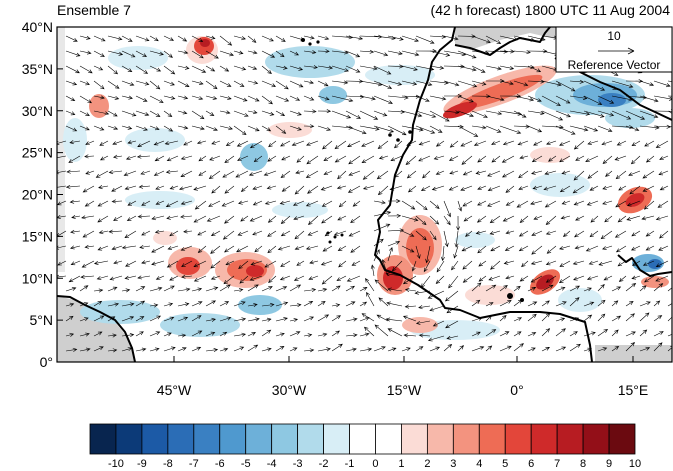  I want to click on y-tick-label: 20°N, so click(37, 195).